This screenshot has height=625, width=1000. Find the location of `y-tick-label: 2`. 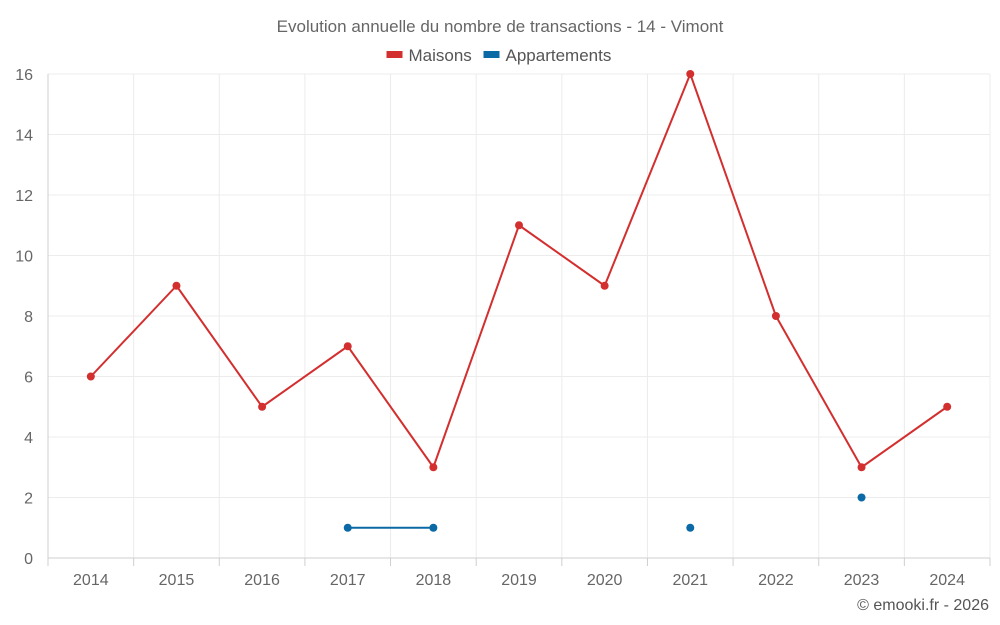

y-tick-label: 2 is located at coordinates (28, 499).